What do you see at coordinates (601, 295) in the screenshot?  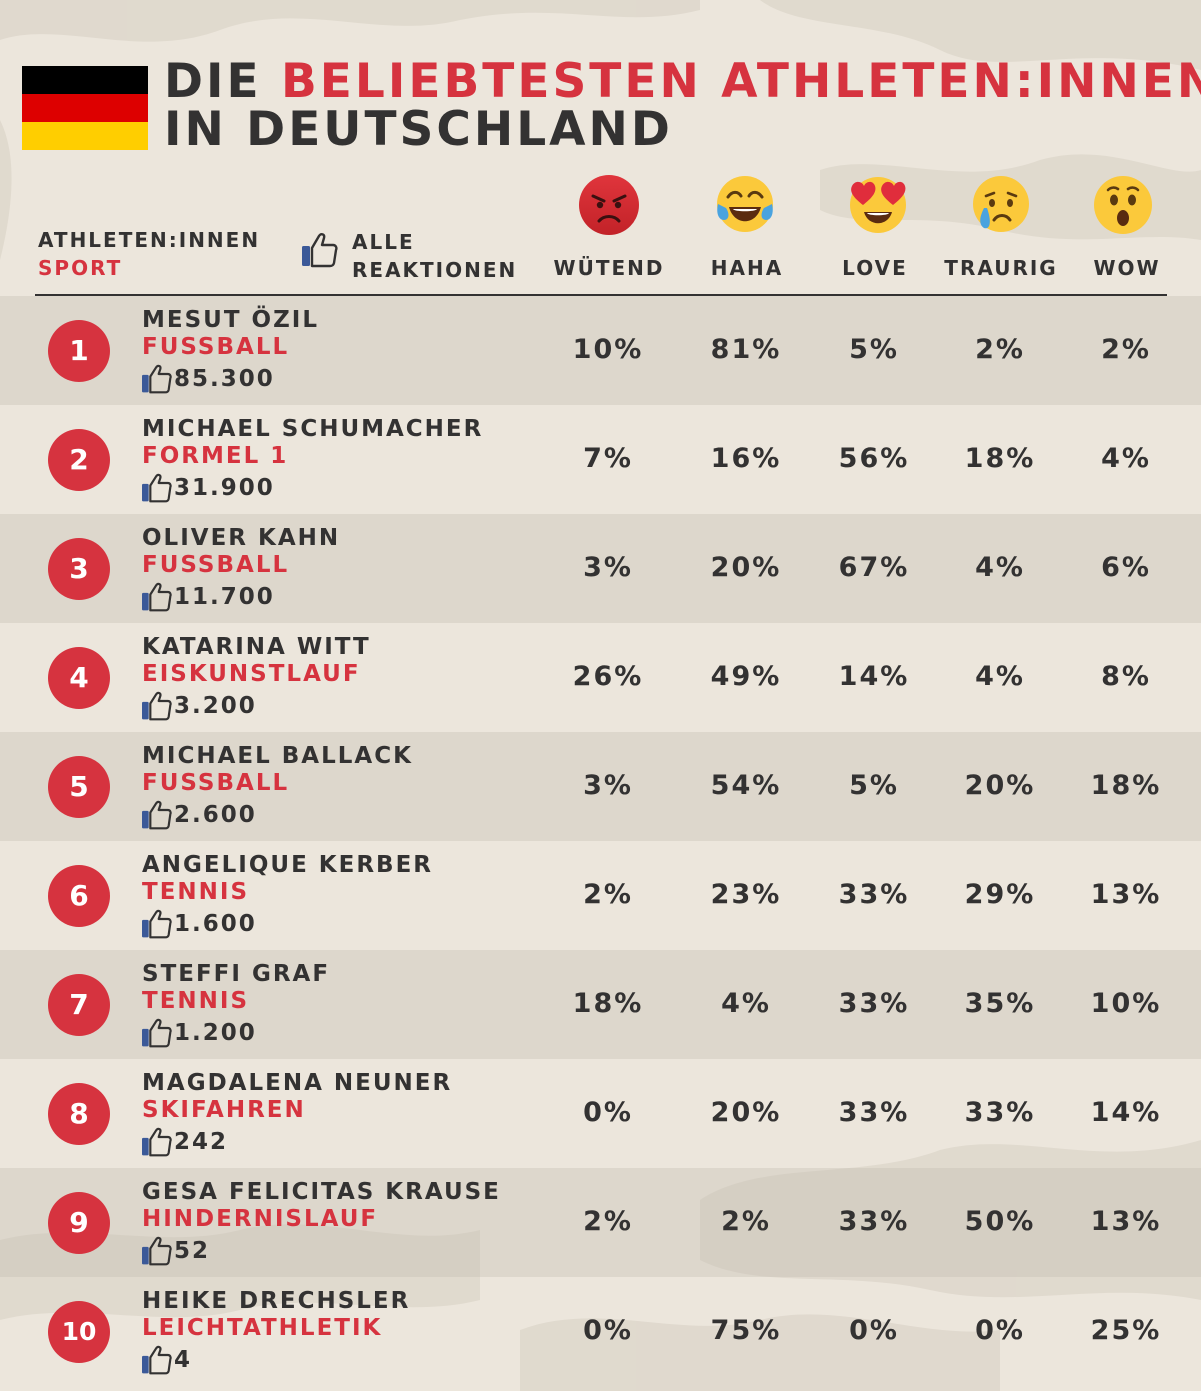 I see `header-divider` at bounding box center [601, 295].